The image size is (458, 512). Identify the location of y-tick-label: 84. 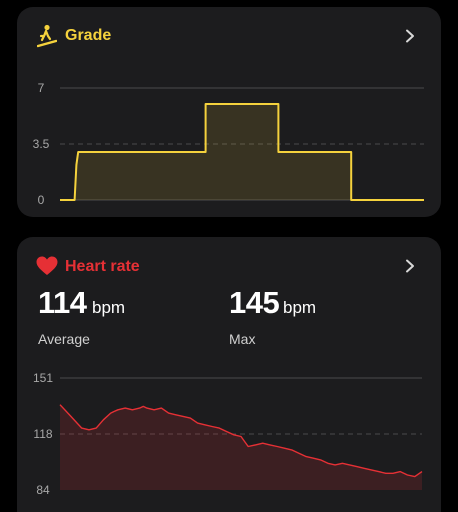
(43, 490).